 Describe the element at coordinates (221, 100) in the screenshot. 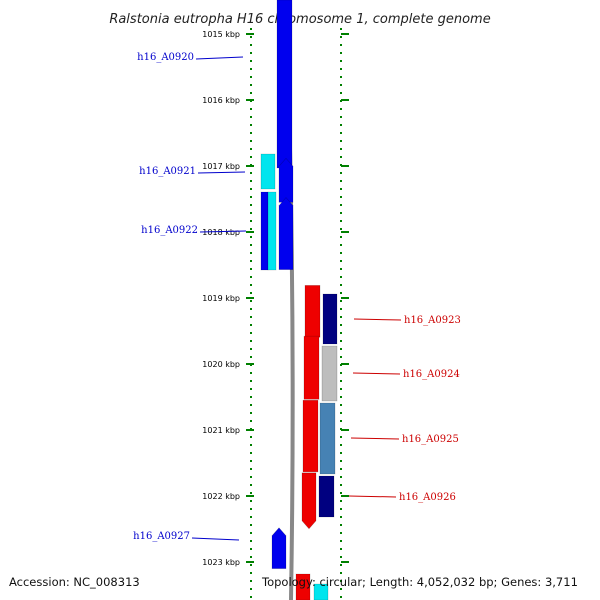

I see `ruler-label: 1016 kbp` at that location.